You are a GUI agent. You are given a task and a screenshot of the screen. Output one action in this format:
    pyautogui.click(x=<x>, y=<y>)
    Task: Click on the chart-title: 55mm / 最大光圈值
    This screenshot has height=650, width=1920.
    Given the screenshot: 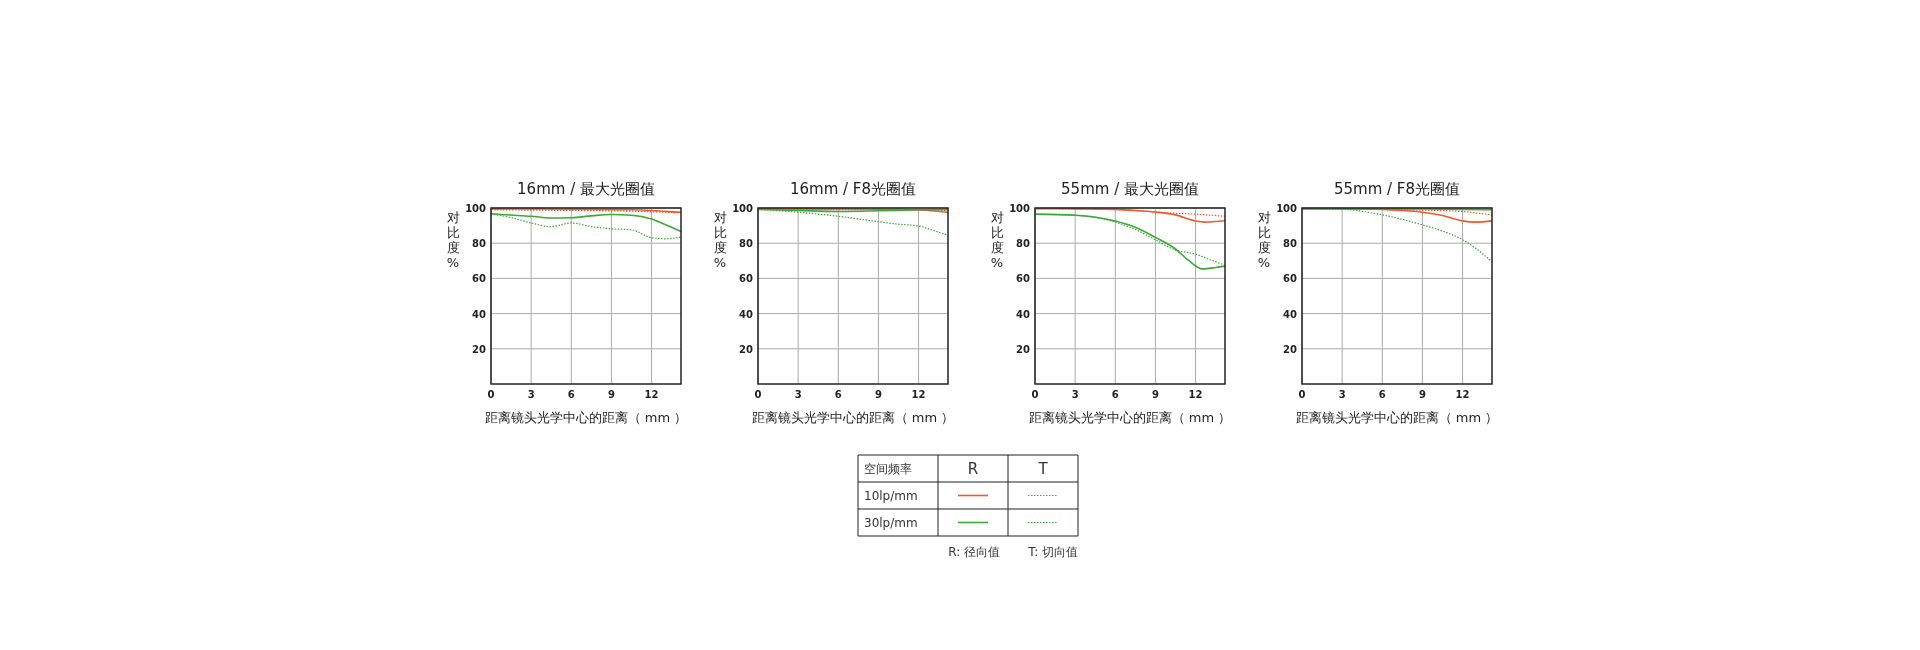 What is the action you would take?
    pyautogui.click(x=1130, y=189)
    